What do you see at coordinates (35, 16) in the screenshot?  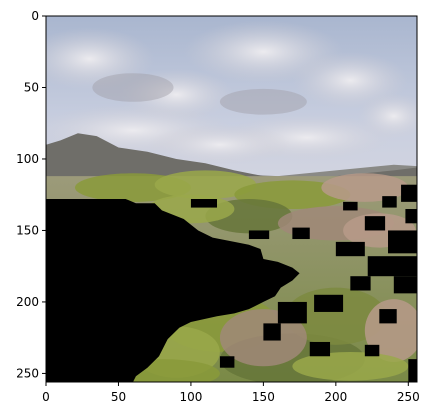 I see `y-tick-label: 0` at bounding box center [35, 16].